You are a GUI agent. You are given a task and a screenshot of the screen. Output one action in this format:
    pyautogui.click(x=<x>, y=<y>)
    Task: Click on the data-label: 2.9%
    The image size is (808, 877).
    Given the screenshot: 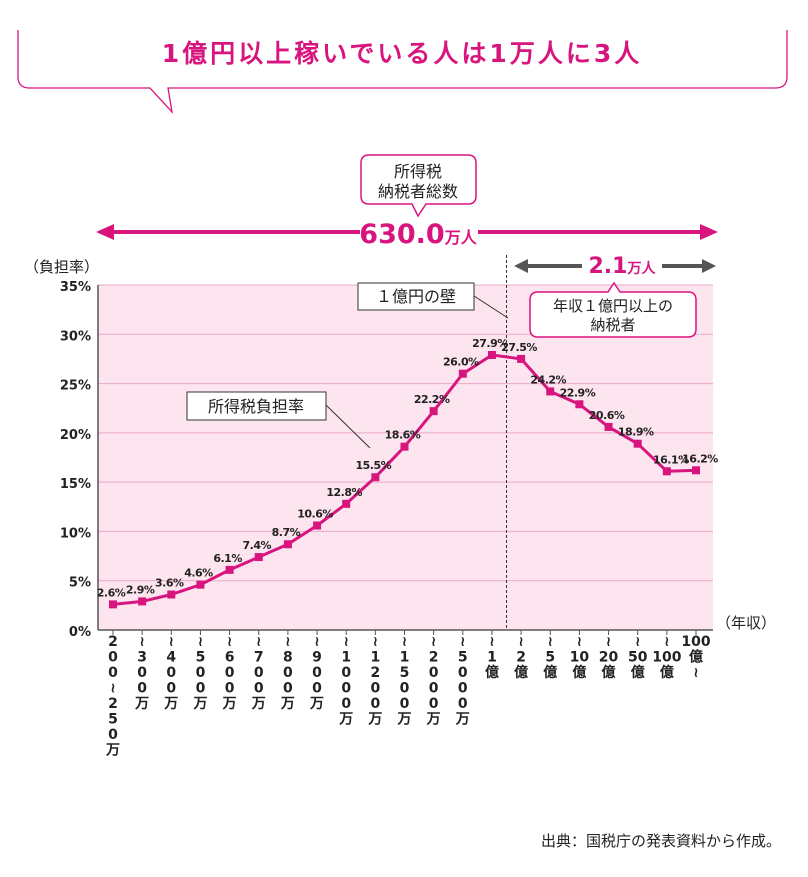 What is the action you would take?
    pyautogui.click(x=140, y=589)
    